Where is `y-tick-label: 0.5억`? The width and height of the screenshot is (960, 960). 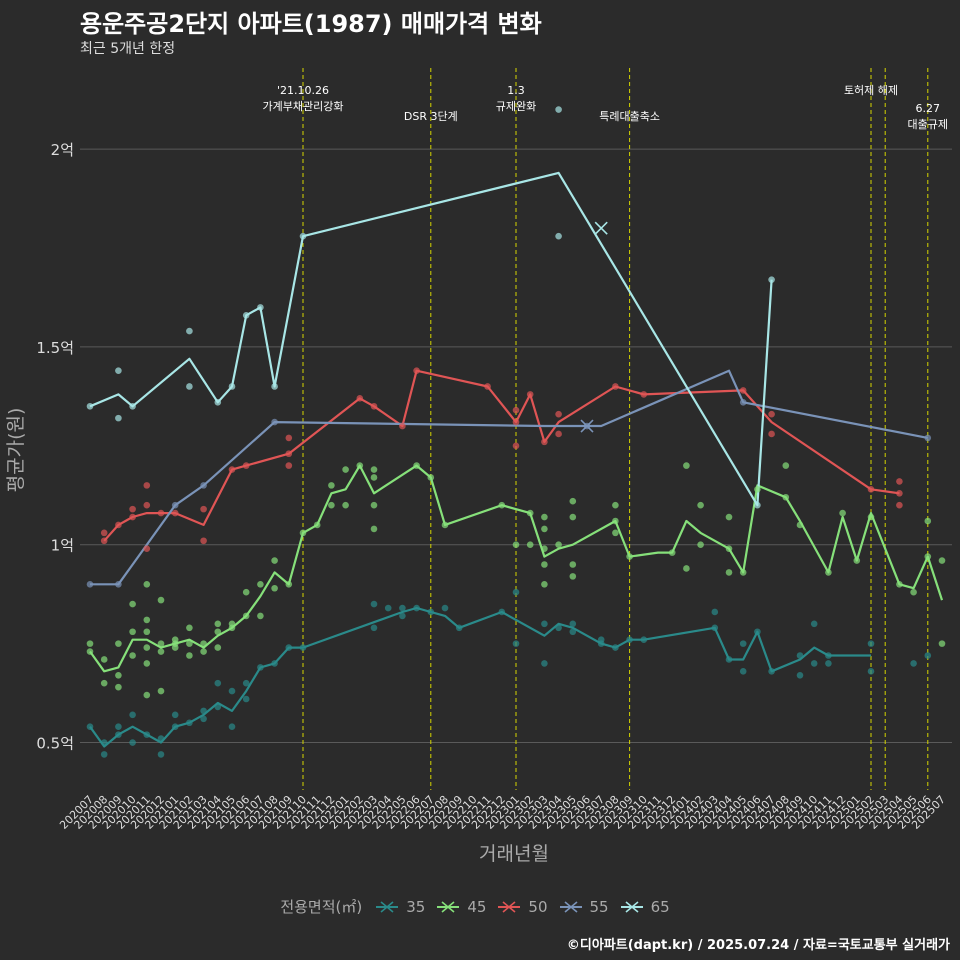
y-tick-label: 0.5억 is located at coordinates (55, 744).